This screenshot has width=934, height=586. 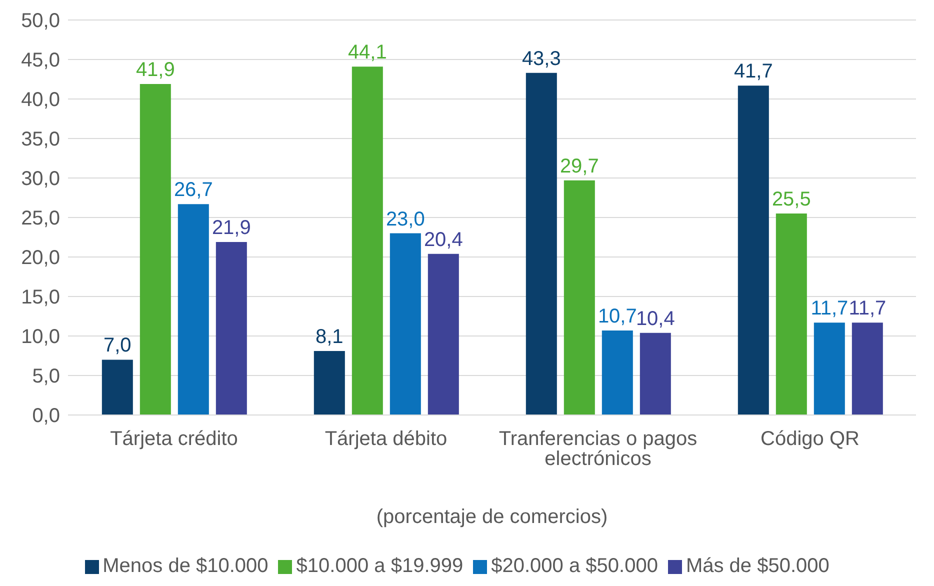 I want to click on y-tick-label: 0,0, so click(x=46, y=416).